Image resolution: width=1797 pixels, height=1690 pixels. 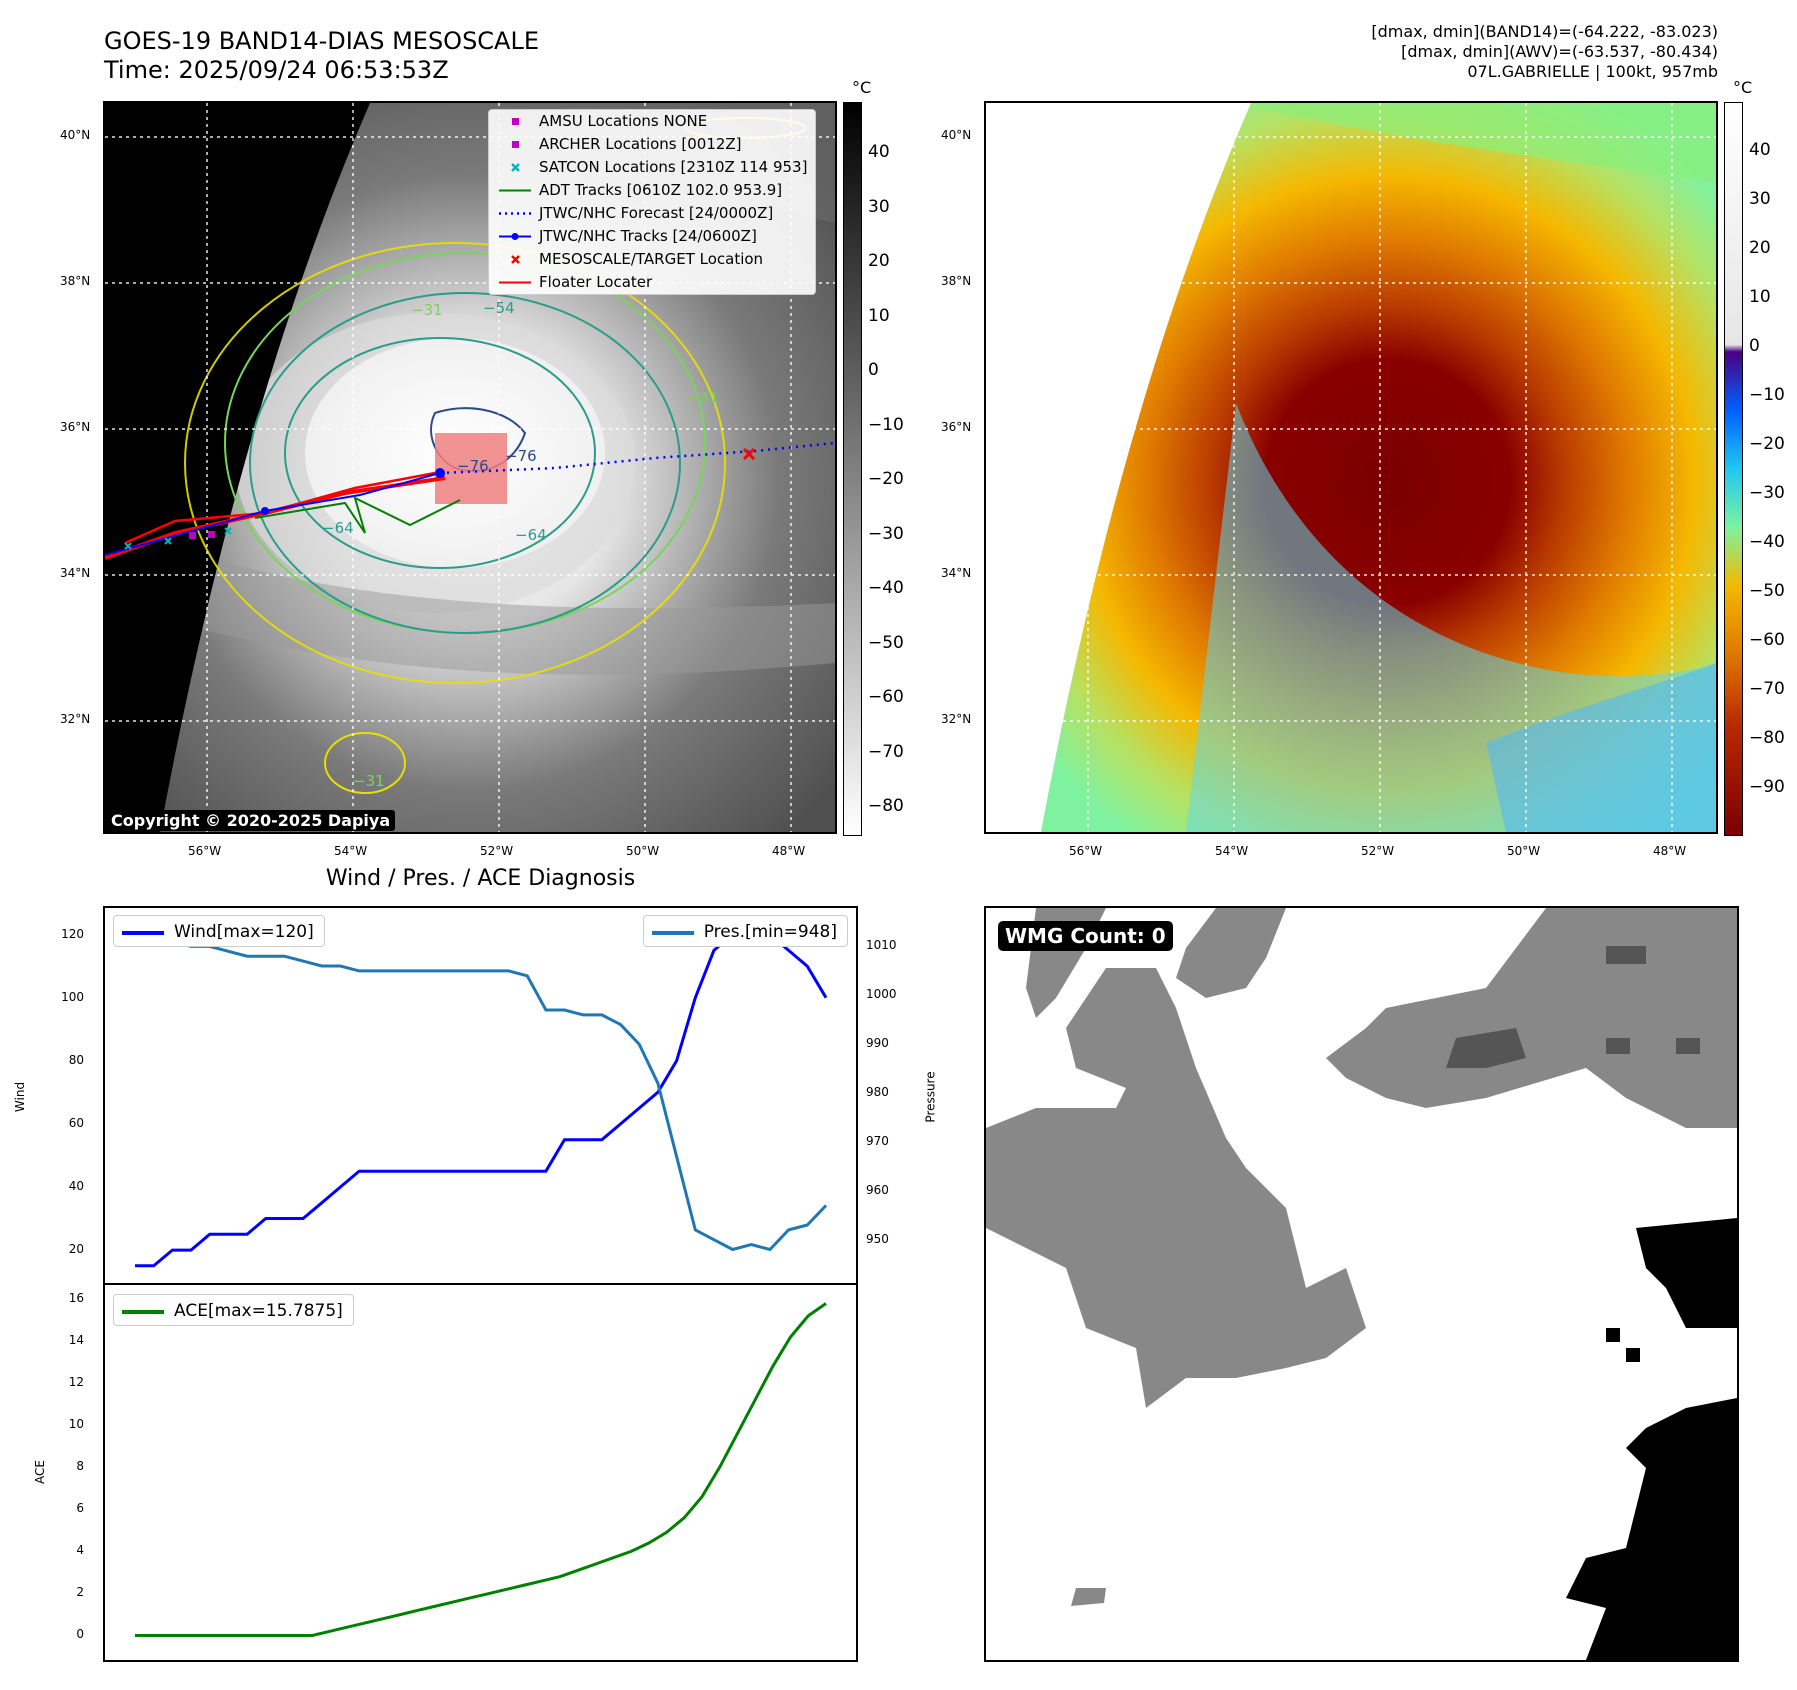 I want to click on colorbar-tick-label: 40, so click(x=879, y=152).